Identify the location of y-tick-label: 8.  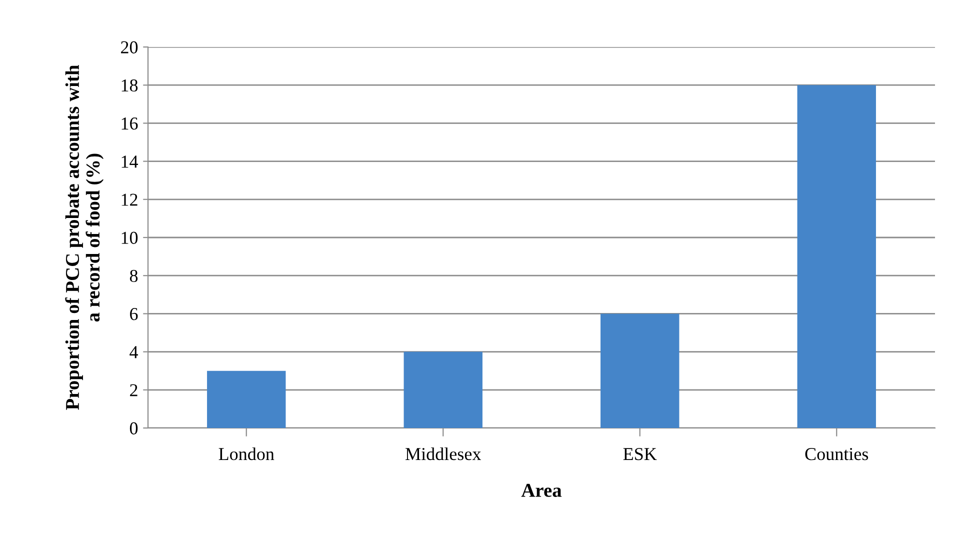
(134, 276).